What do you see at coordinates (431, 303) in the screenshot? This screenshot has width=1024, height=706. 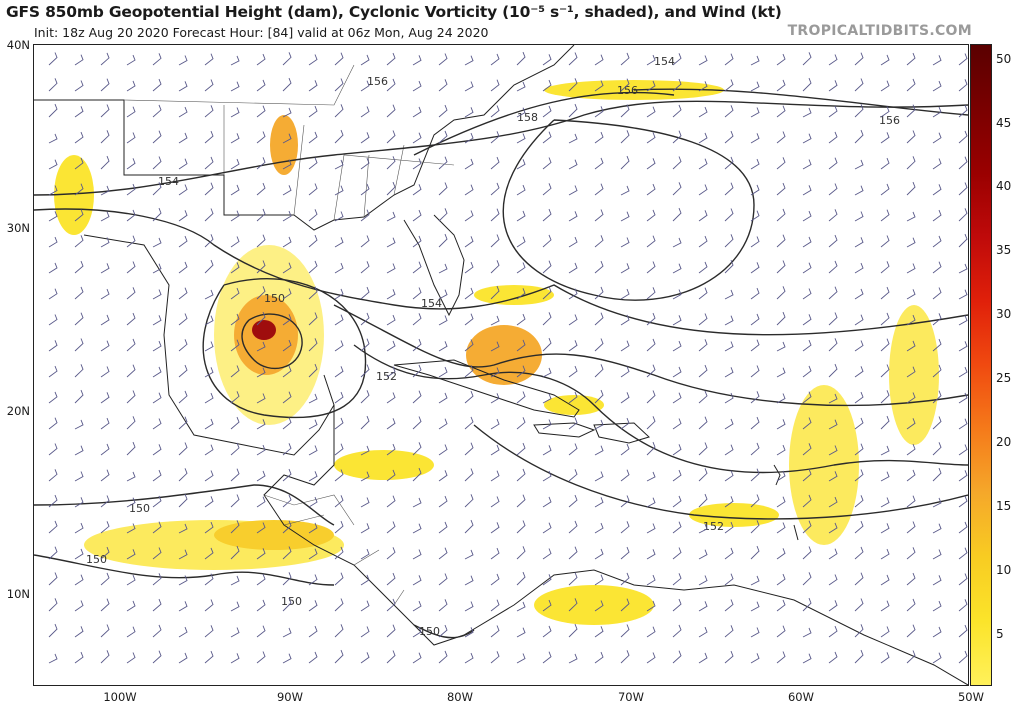 I see `contour-label: 154` at bounding box center [431, 303].